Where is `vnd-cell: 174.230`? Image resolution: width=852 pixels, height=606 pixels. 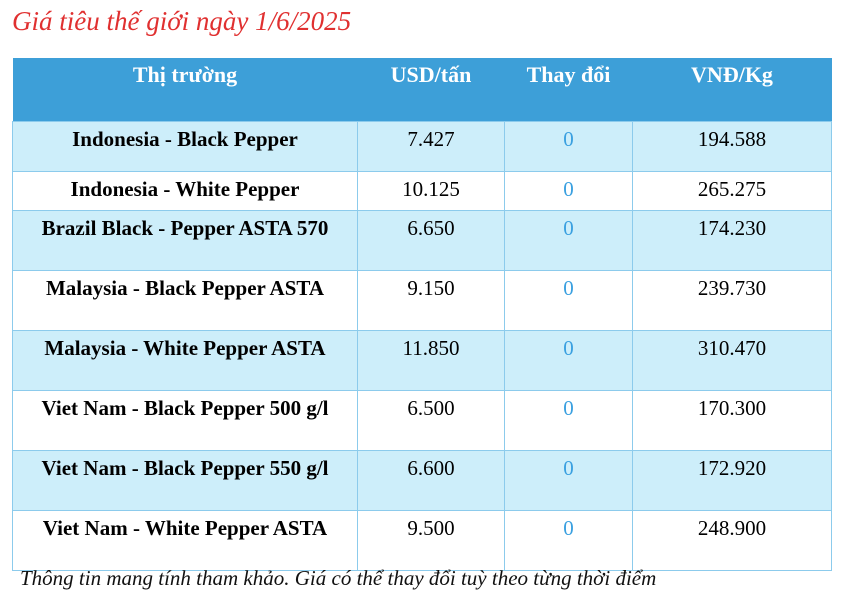 vnd-cell: 174.230 is located at coordinates (732, 240).